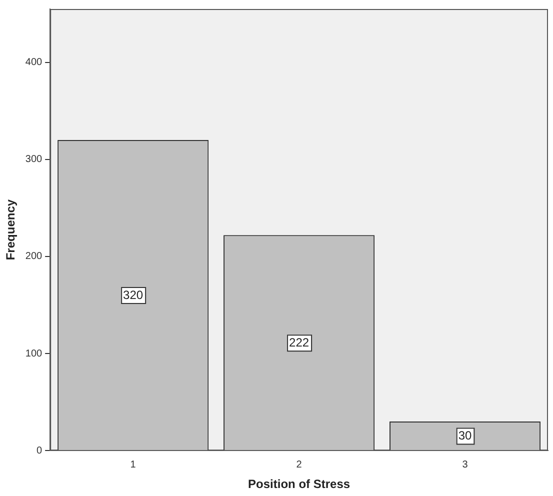 The width and height of the screenshot is (553, 496). I want to click on x-axis-title: Position of Stress, so click(299, 484).